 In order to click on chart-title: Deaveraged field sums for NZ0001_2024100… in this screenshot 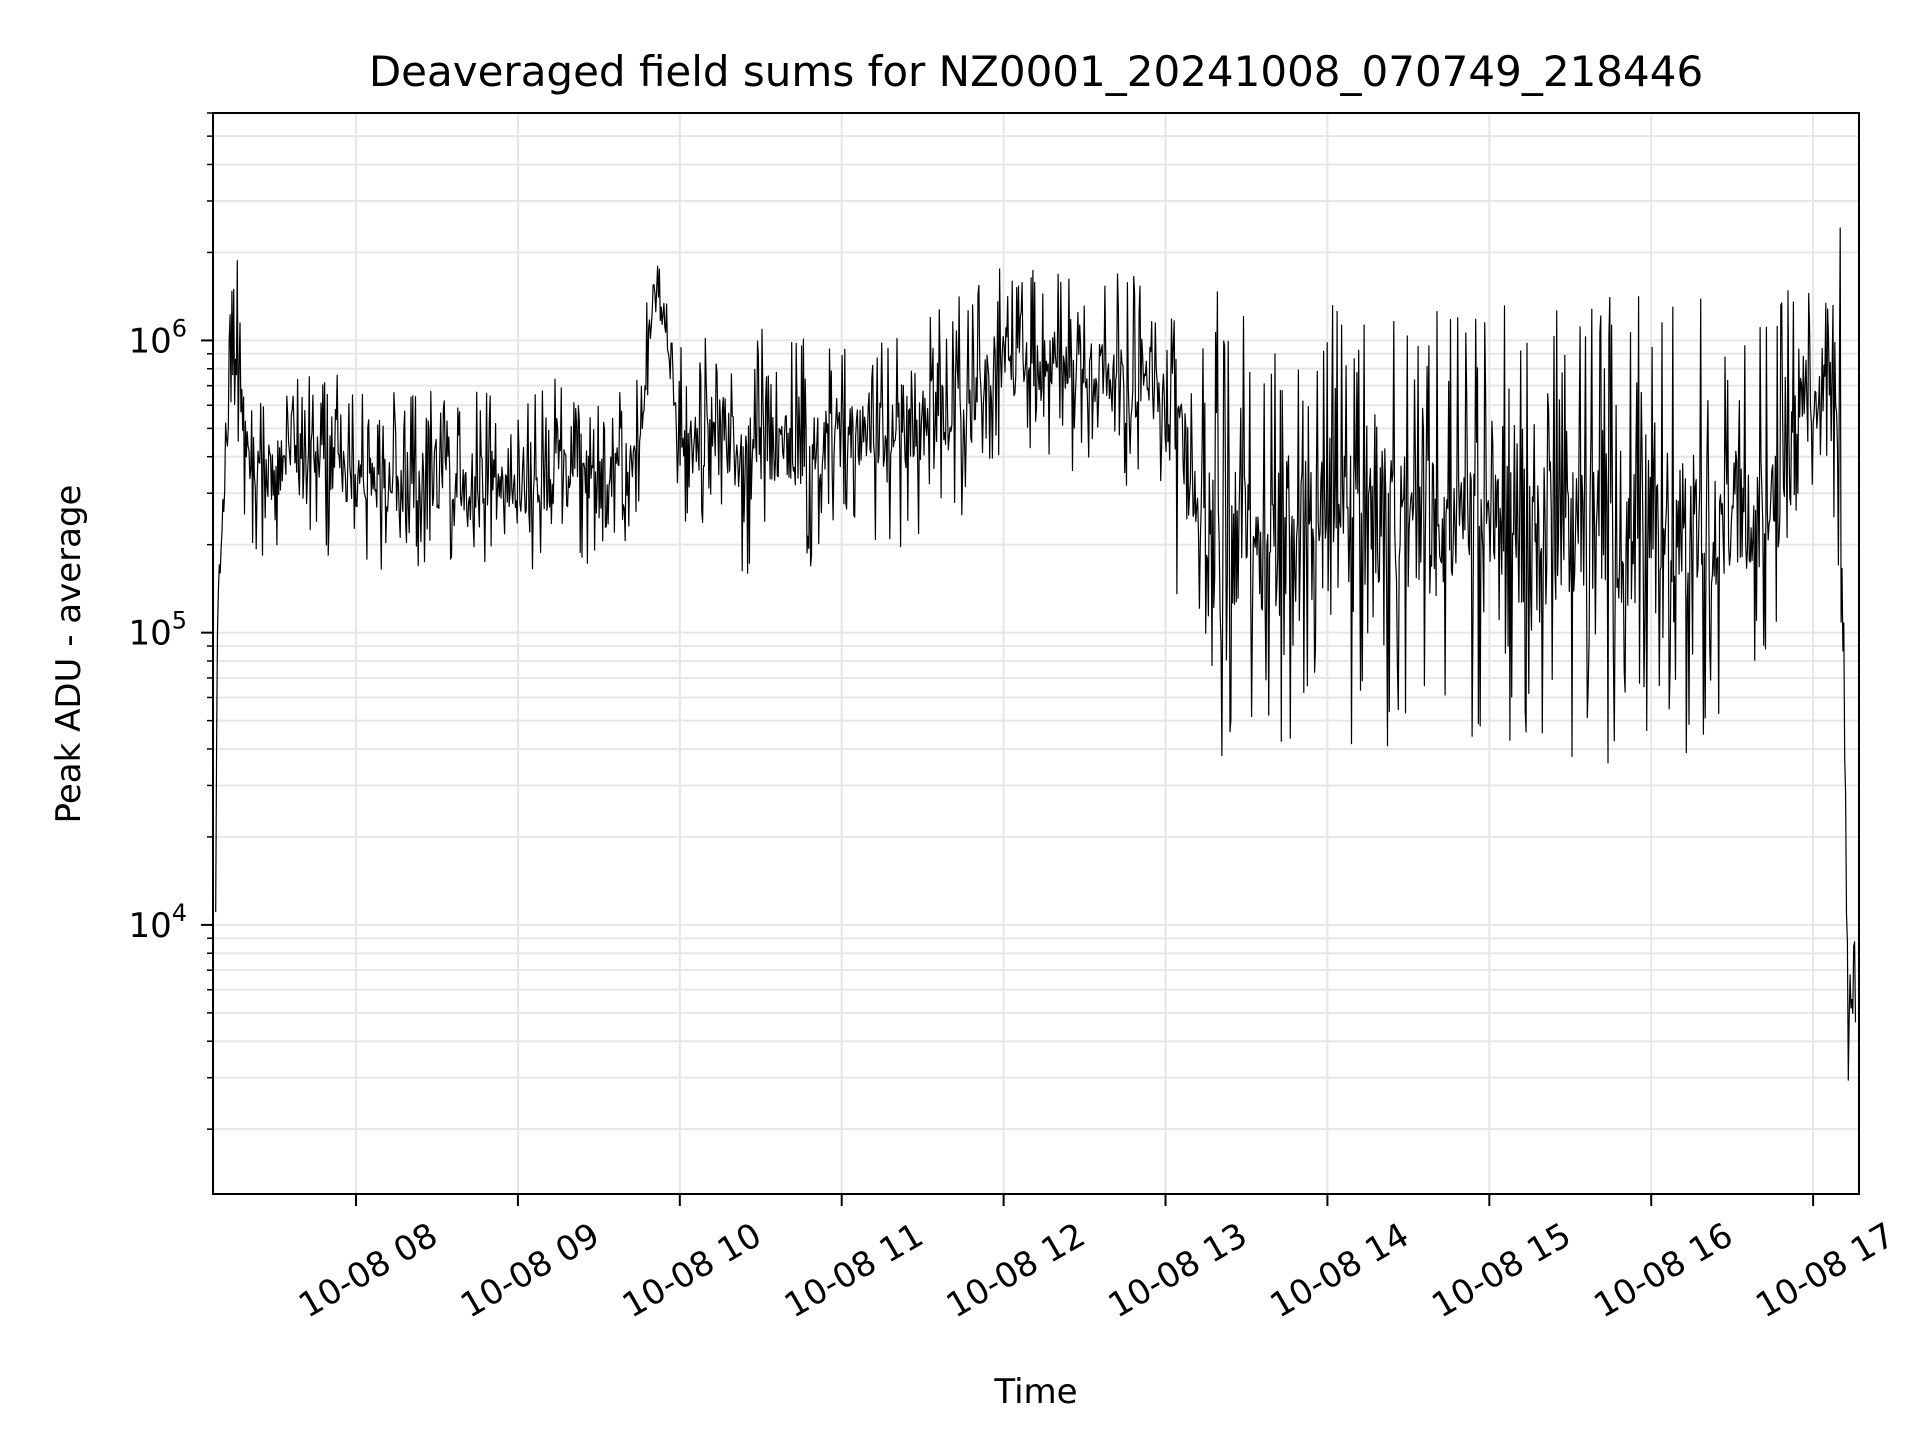, I will do `click(1036, 71)`.